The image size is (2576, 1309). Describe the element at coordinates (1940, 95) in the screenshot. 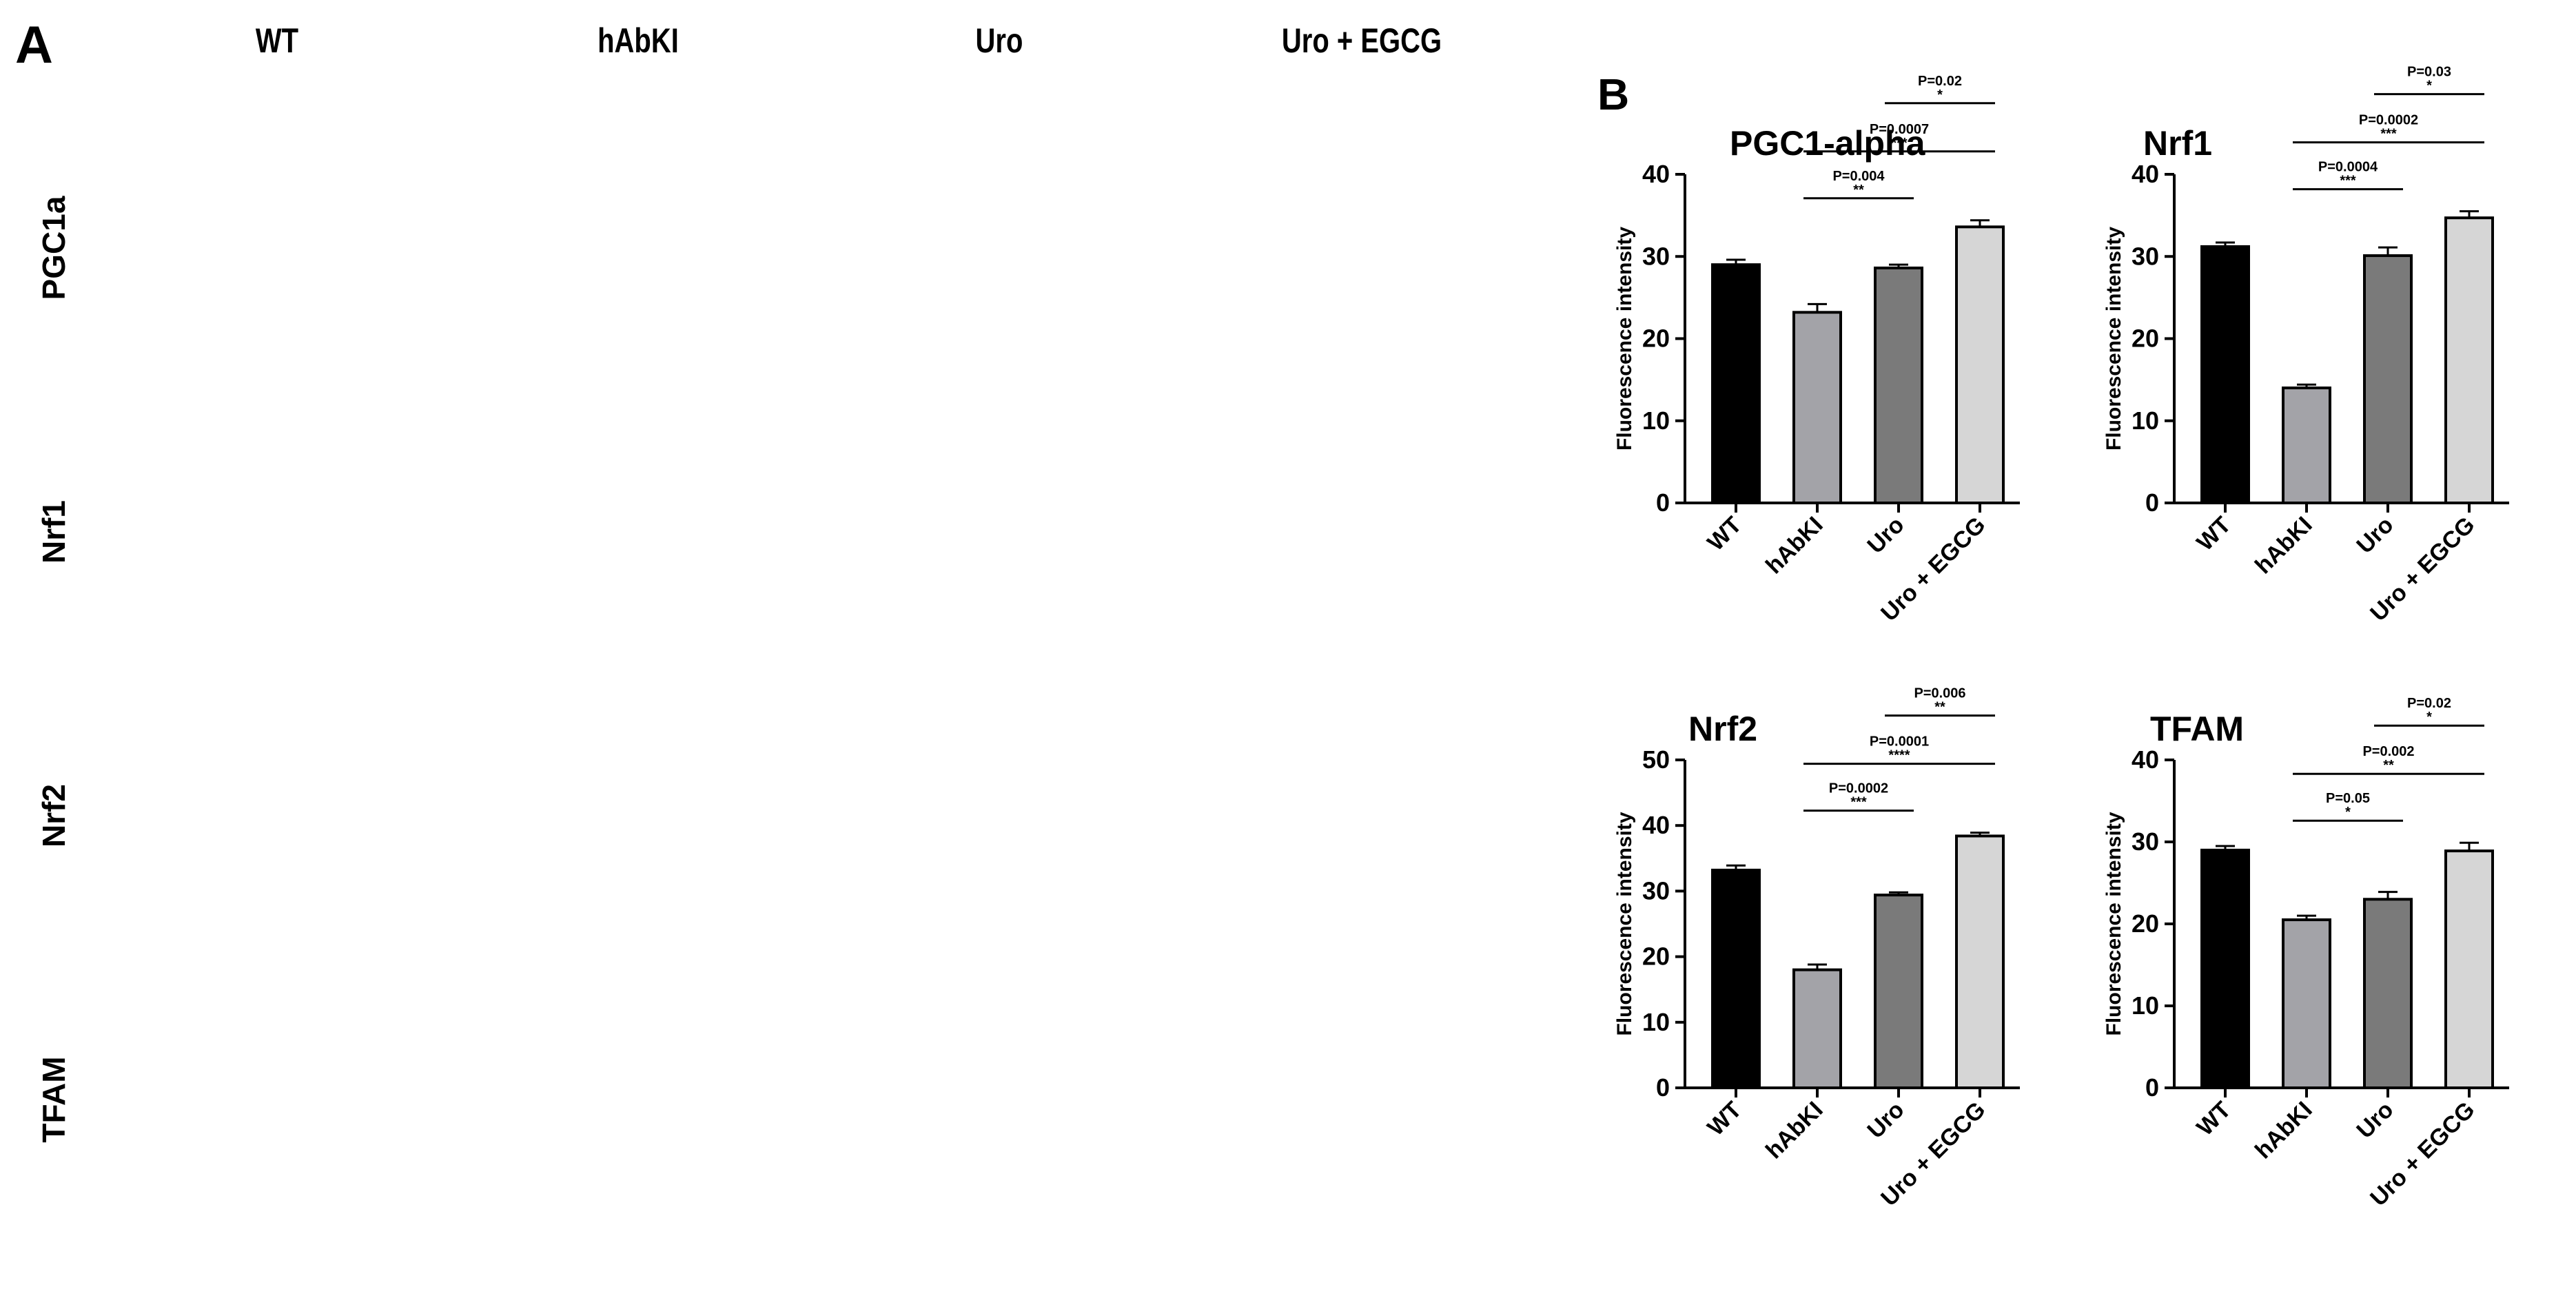

I see `pgc1-alpha-stars: *` at that location.